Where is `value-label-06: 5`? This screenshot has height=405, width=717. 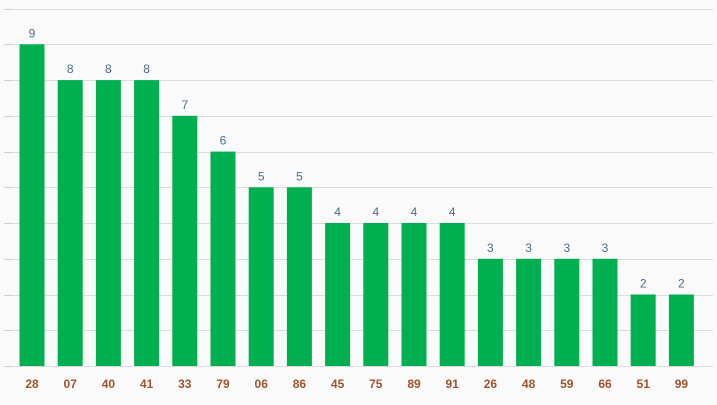
value-label-06: 5 is located at coordinates (261, 176).